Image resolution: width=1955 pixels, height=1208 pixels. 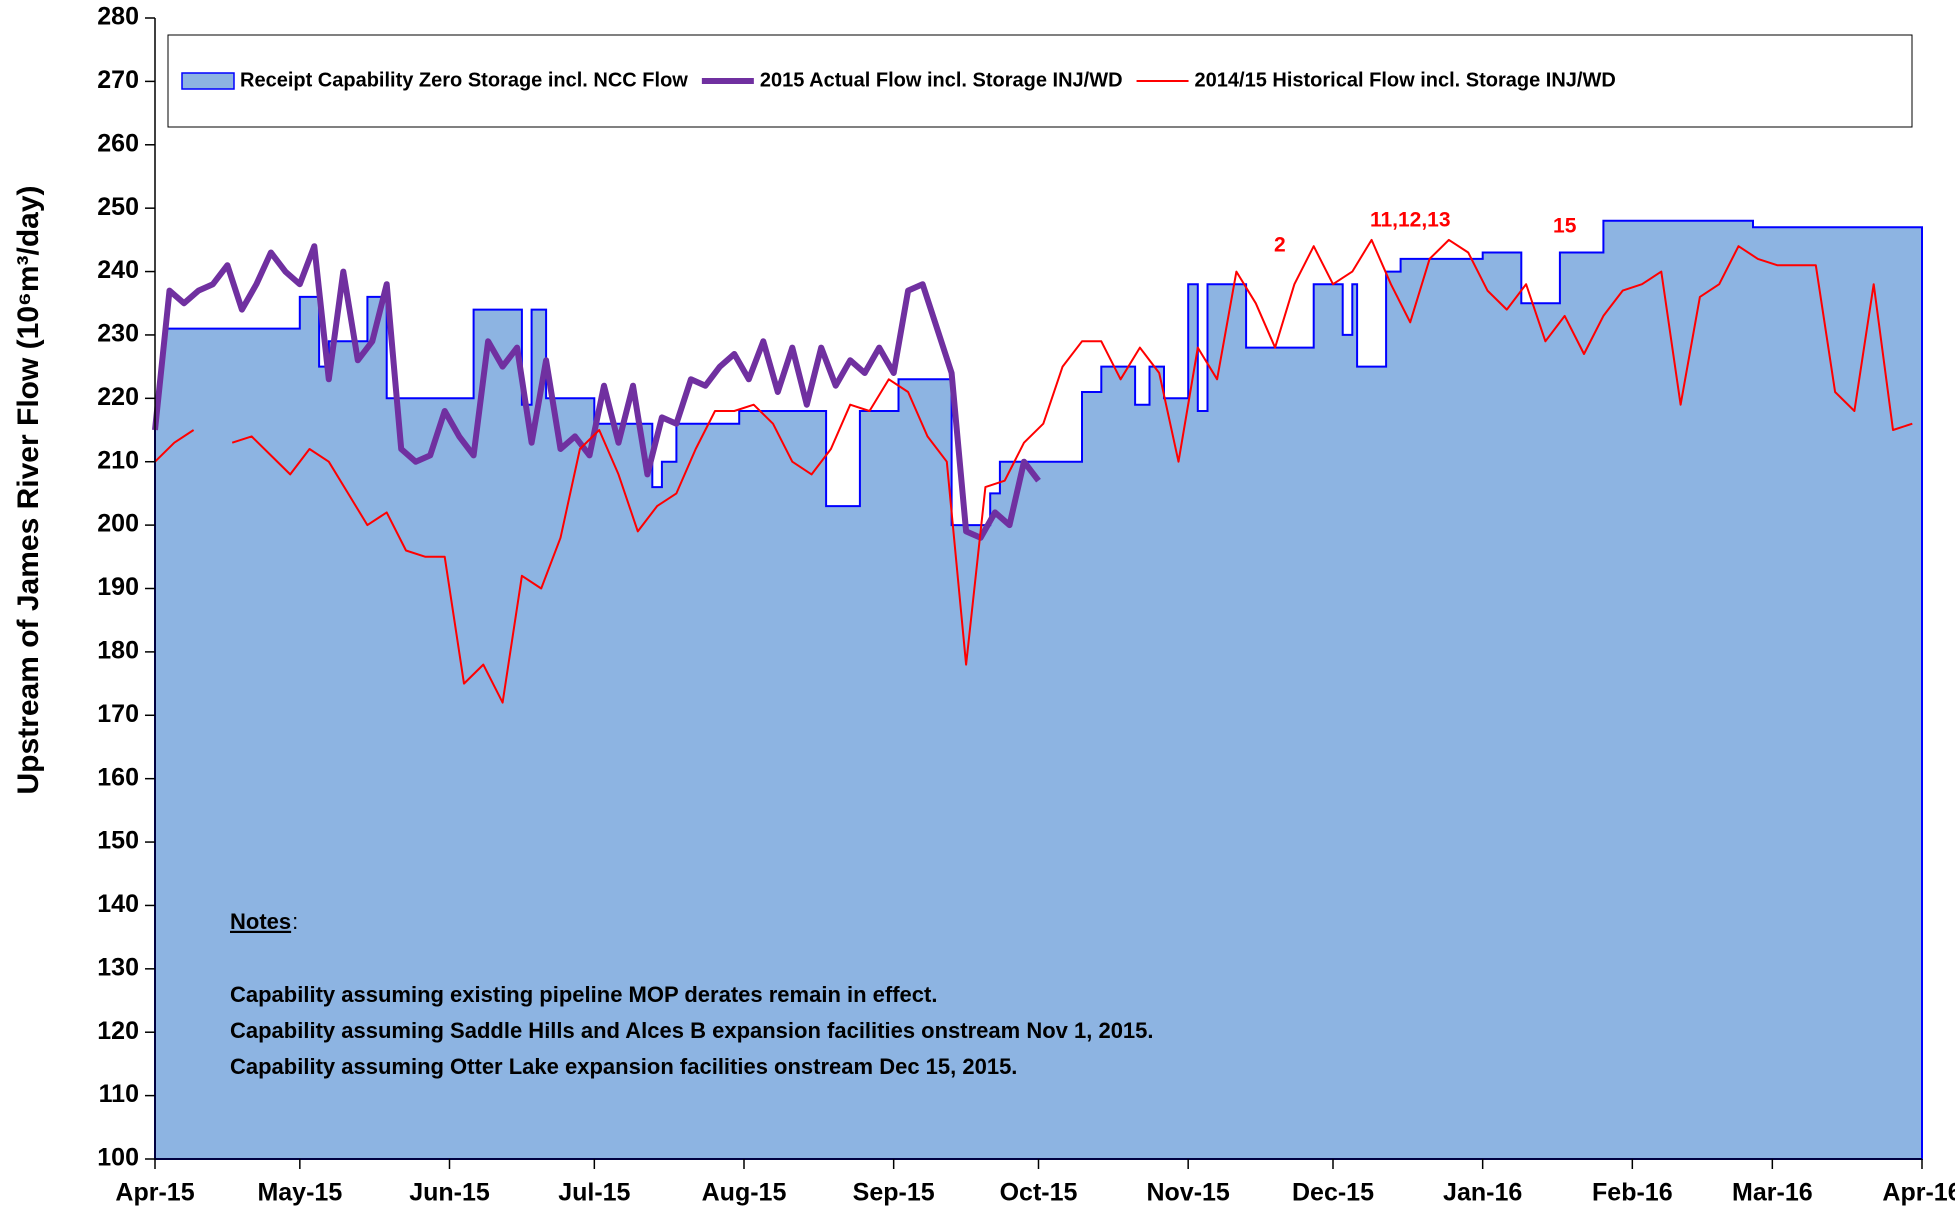 What do you see at coordinates (118, 587) in the screenshot?
I see `y-tick-label: 190` at bounding box center [118, 587].